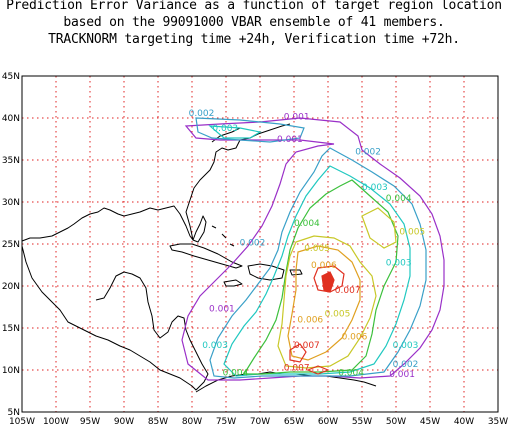  Describe the element at coordinates (56, 422) in the screenshot. I see `x-tick-label: 100W` at that location.